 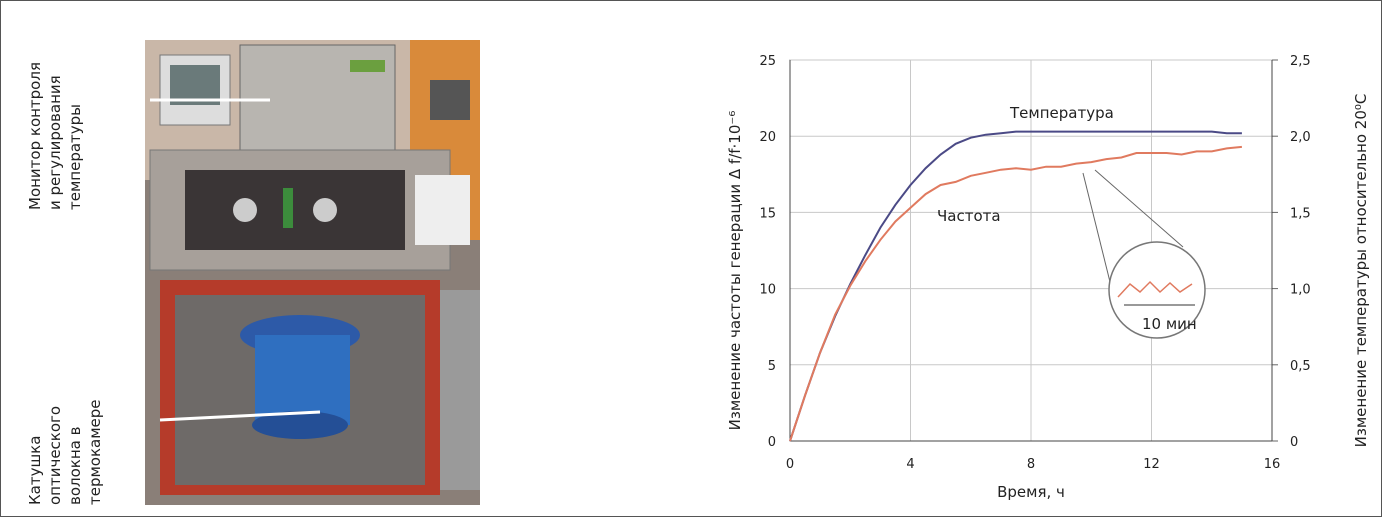 I want to click on x-tick-label: 16, so click(x=1272, y=464).